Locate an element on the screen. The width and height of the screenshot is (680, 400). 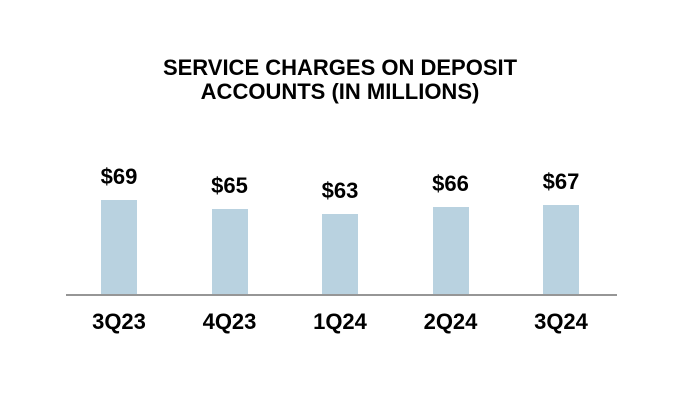
bar-4Q23 is located at coordinates (229, 252).